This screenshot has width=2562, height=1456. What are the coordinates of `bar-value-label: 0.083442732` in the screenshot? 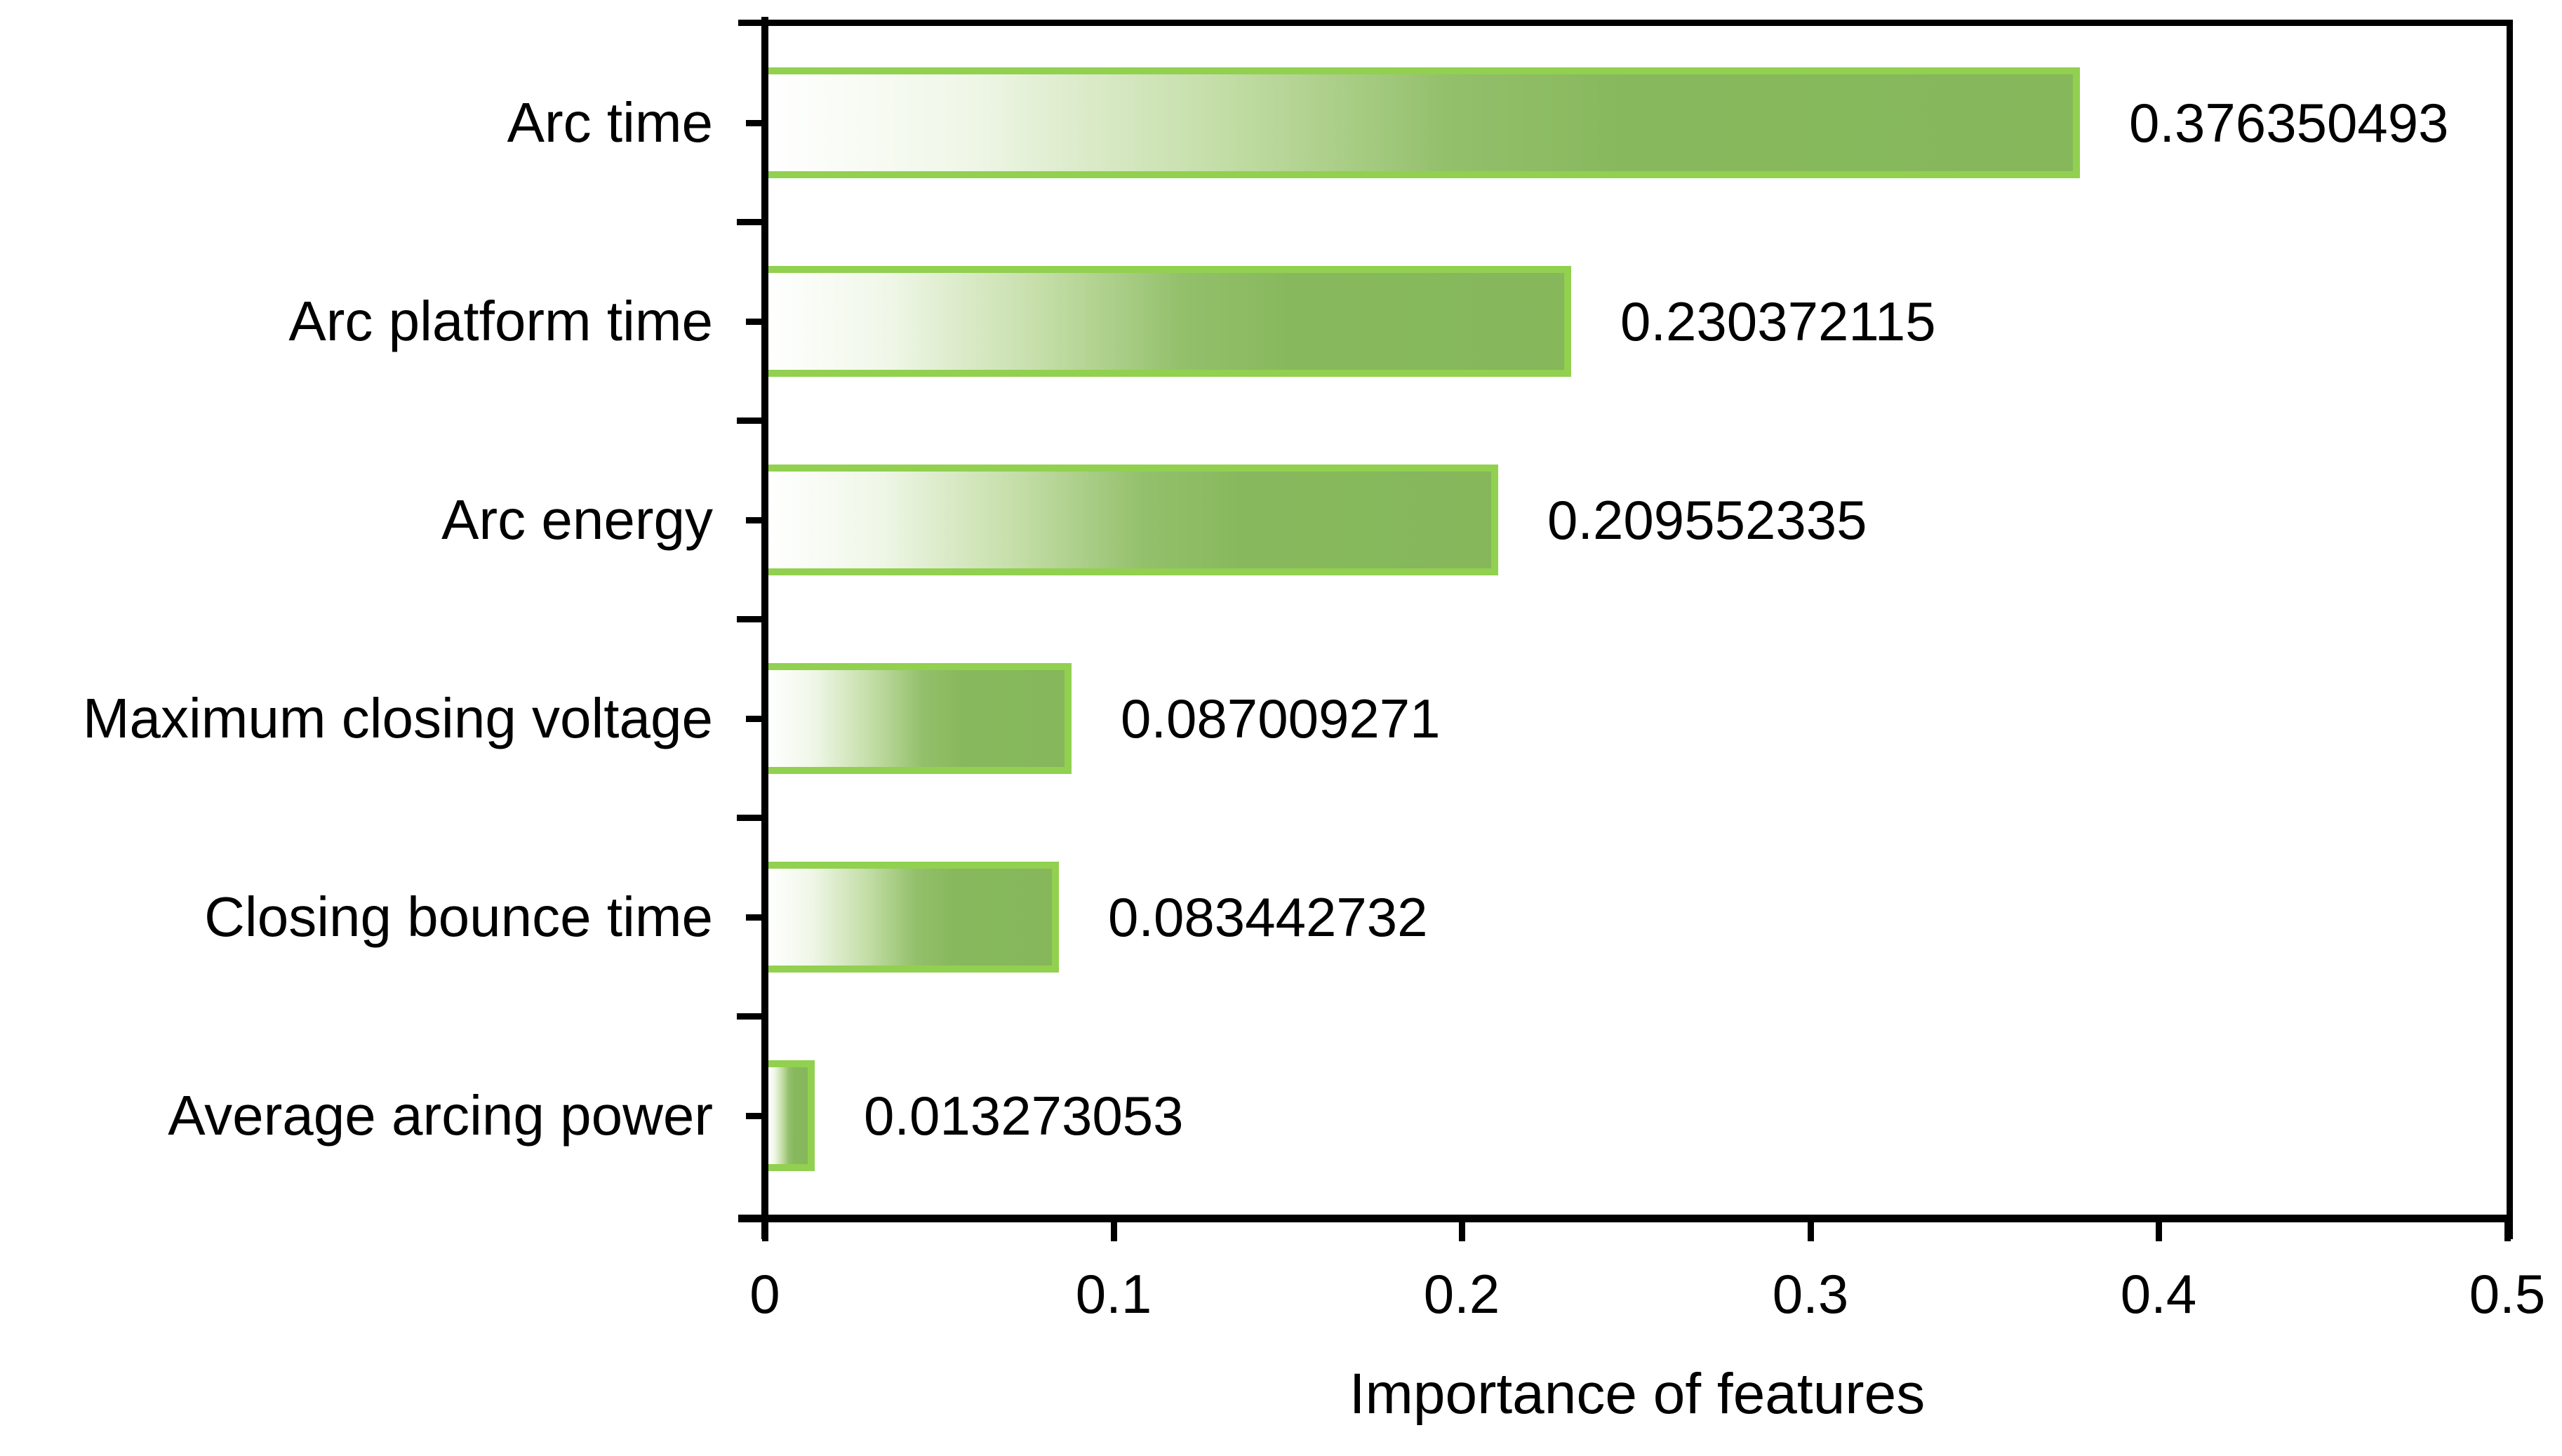 It's located at (1268, 917).